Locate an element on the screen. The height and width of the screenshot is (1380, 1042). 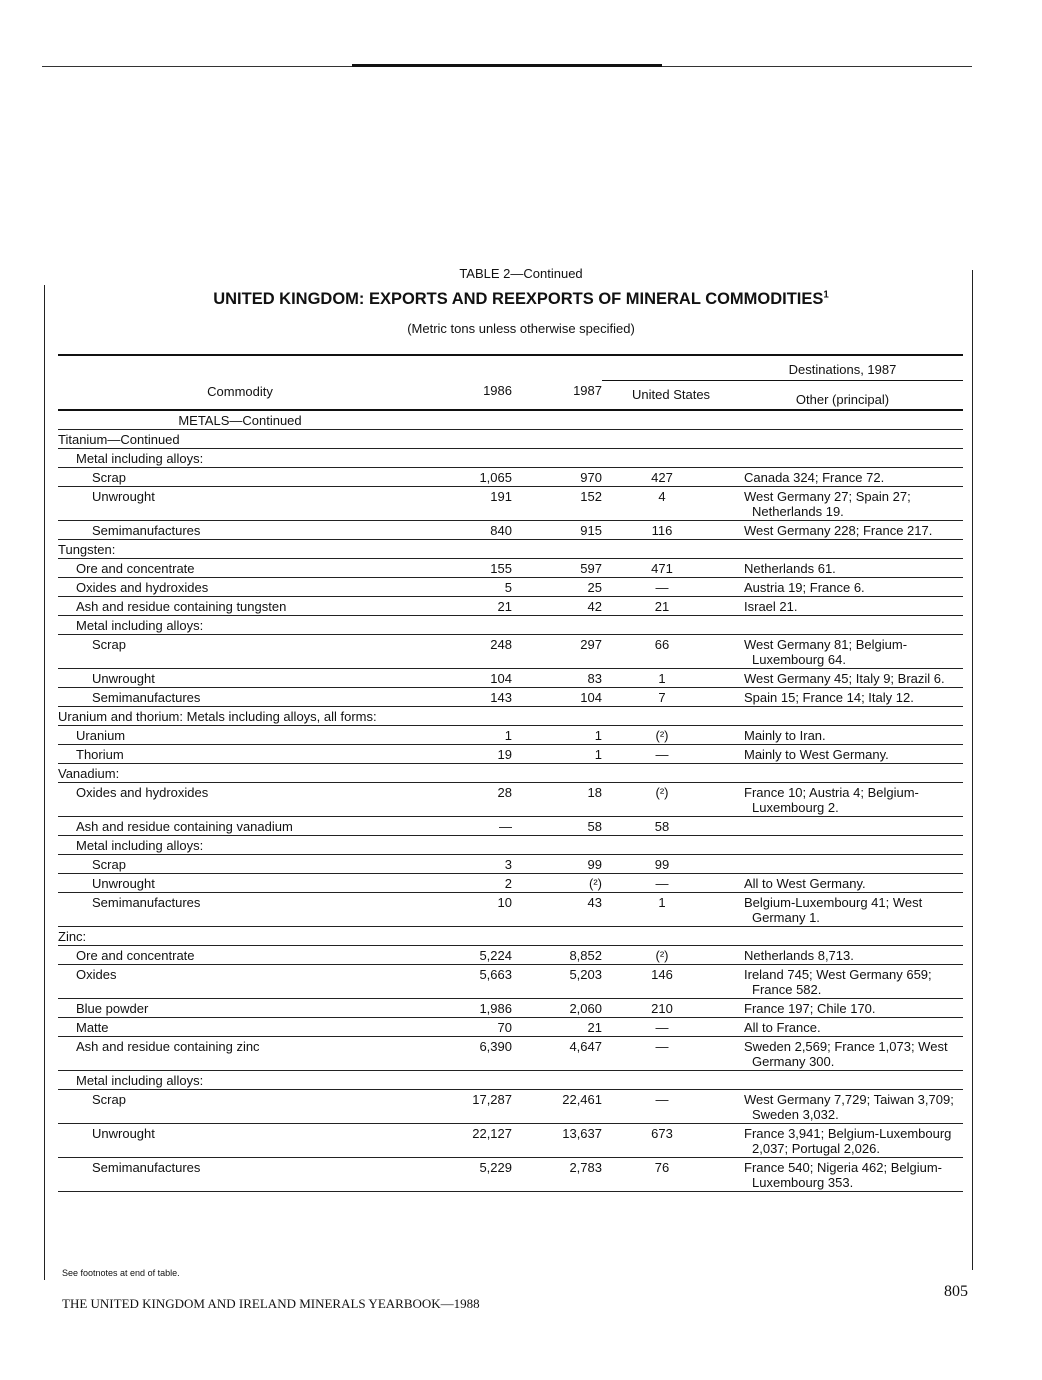
value-1986-cell: 5,663 is located at coordinates (467, 981).